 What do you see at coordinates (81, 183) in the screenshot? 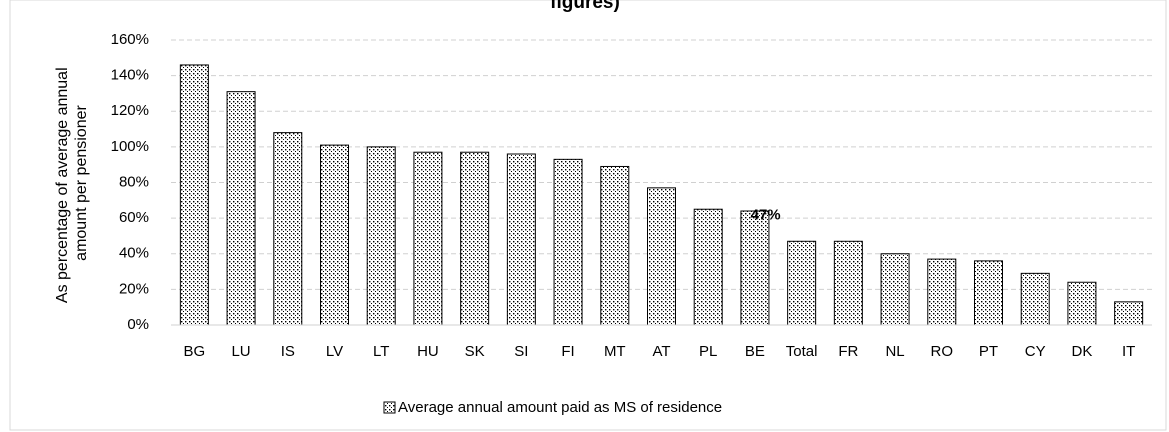
I see `y-axis-label-line: amount per pensioner` at bounding box center [81, 183].